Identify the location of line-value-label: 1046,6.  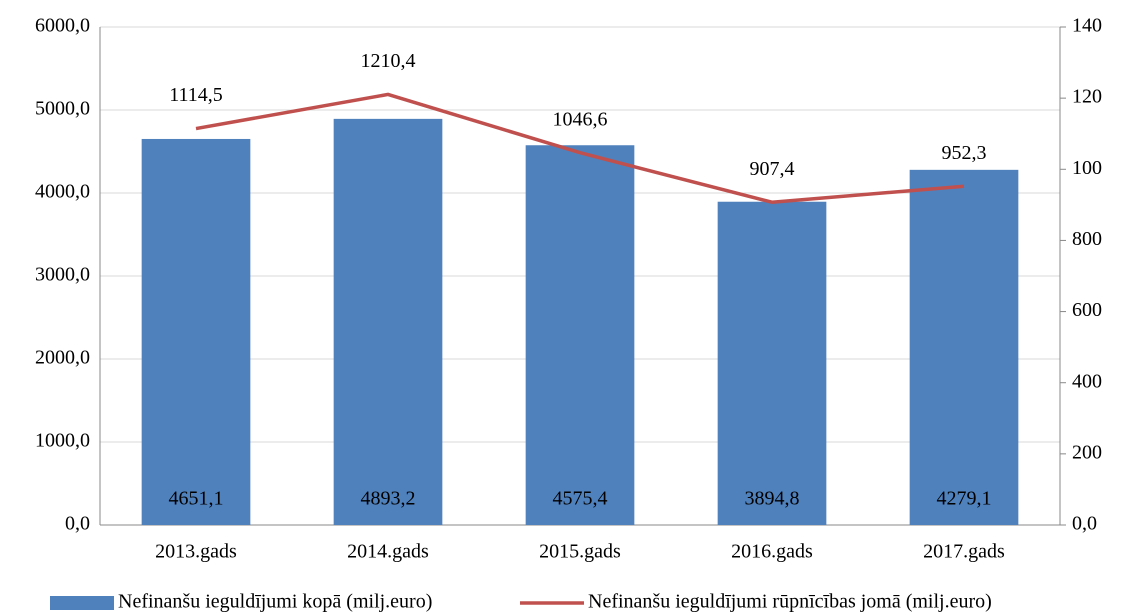
(580, 119).